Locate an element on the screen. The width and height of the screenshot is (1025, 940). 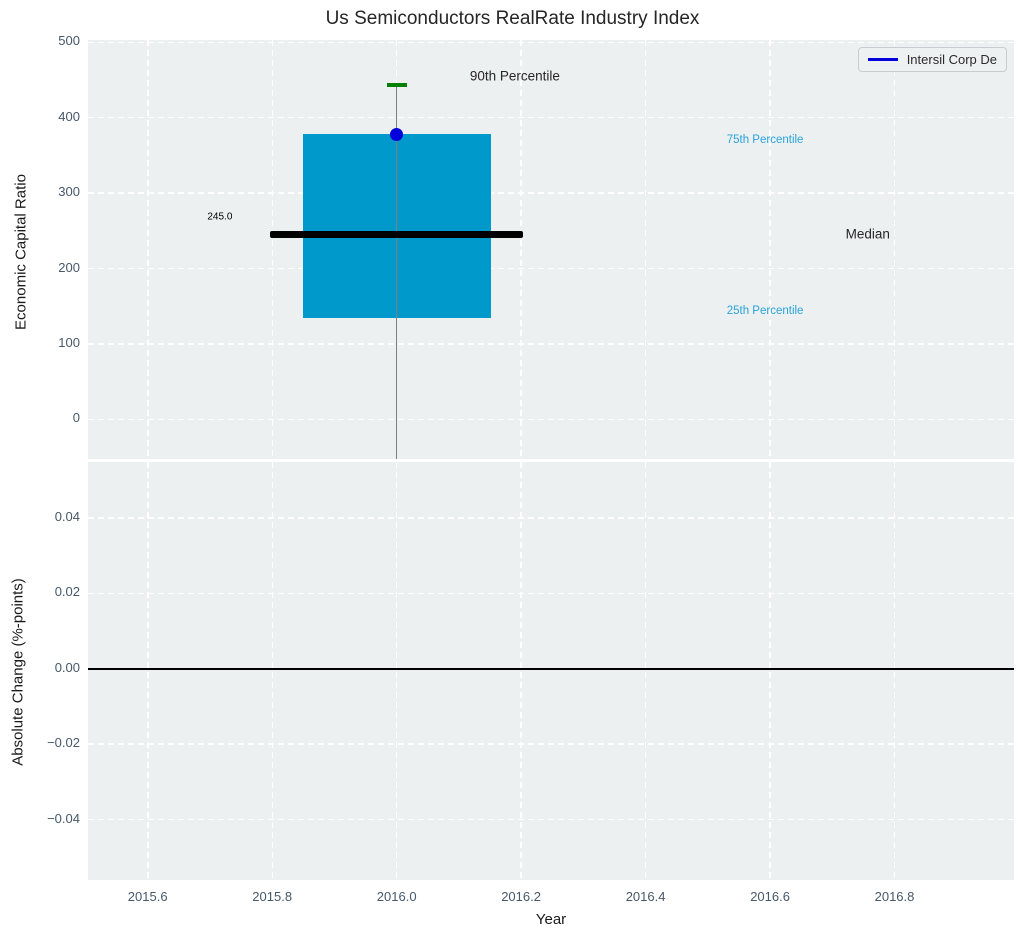
median-line is located at coordinates (396, 235).